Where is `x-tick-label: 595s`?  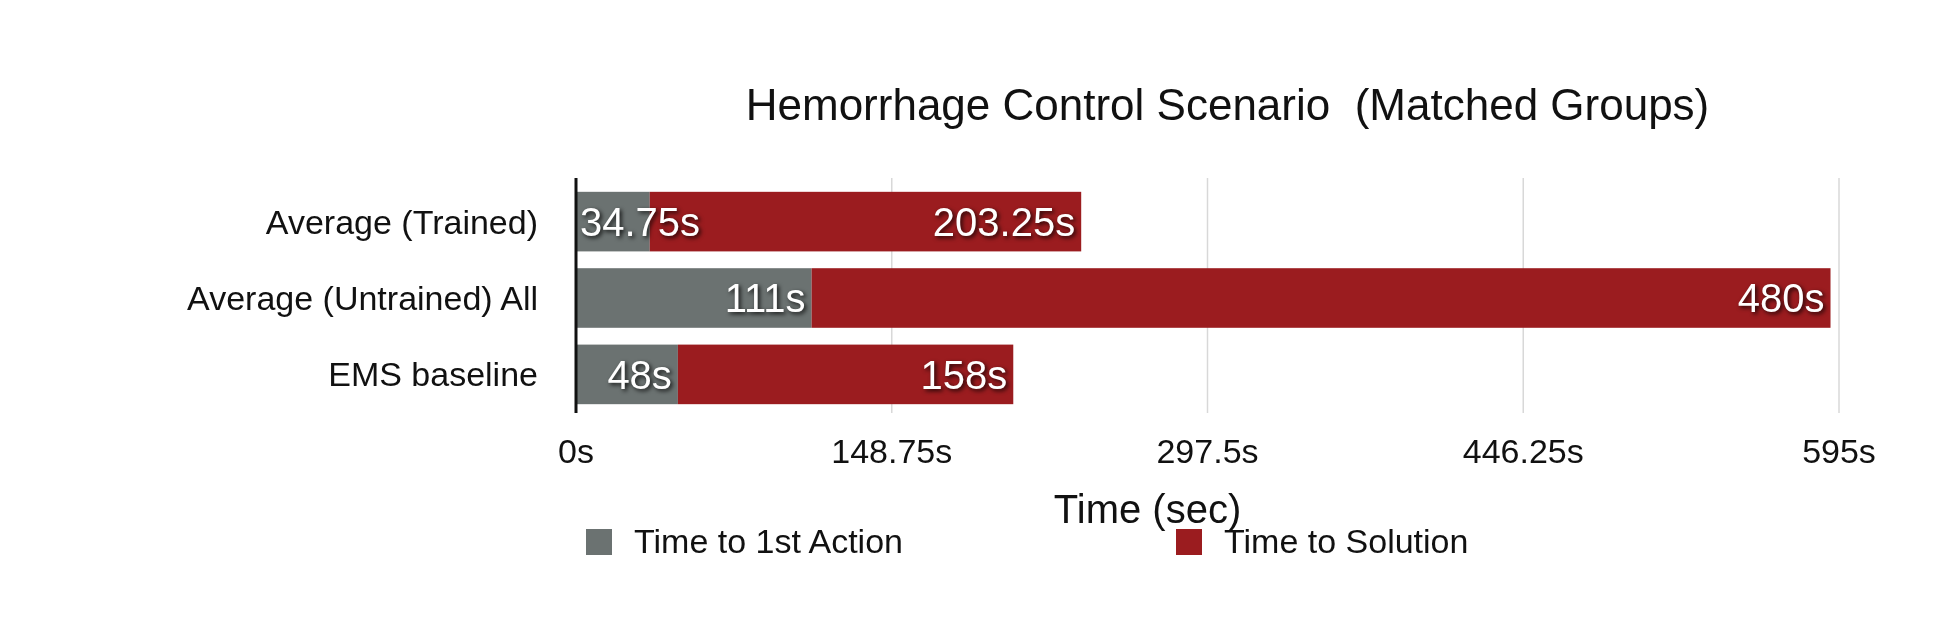 x-tick-label: 595s is located at coordinates (1839, 451).